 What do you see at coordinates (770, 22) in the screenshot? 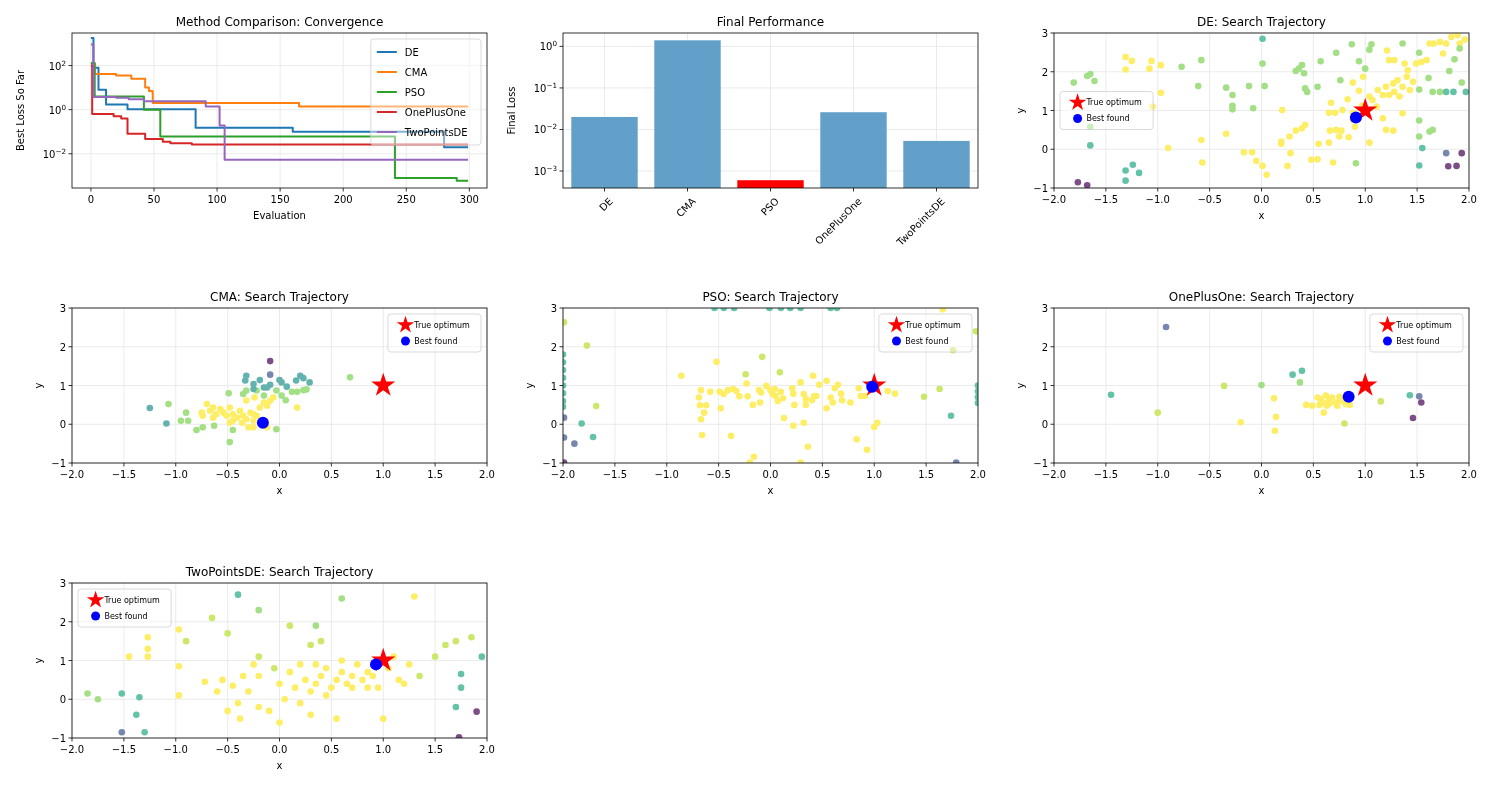
I see `chart-title: Final Performance` at bounding box center [770, 22].